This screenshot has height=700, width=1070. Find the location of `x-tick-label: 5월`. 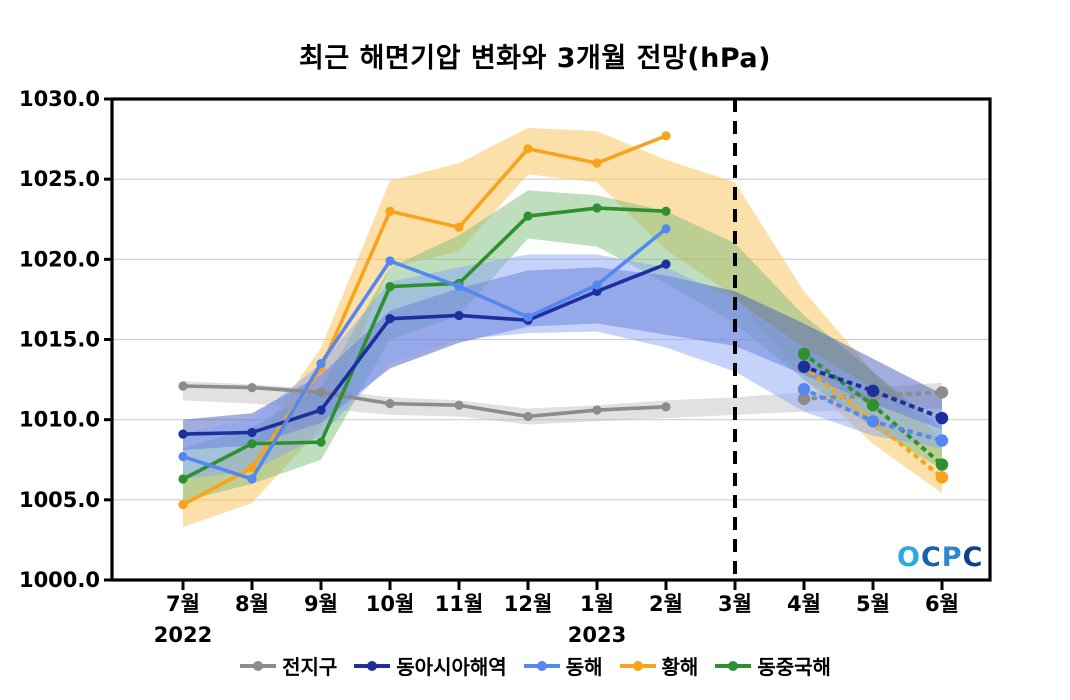

x-tick-label: 5월 is located at coordinates (873, 604).